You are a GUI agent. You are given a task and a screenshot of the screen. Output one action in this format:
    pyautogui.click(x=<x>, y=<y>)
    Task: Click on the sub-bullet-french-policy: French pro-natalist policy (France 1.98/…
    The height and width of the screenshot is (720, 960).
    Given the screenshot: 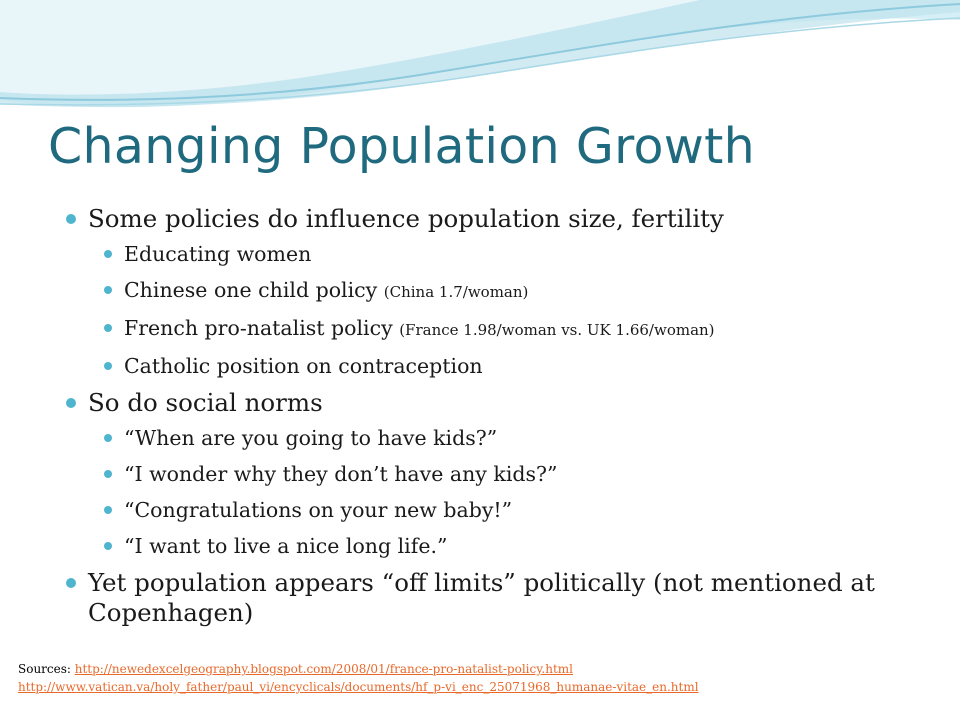 What is the action you would take?
    pyautogui.click(x=504, y=329)
    